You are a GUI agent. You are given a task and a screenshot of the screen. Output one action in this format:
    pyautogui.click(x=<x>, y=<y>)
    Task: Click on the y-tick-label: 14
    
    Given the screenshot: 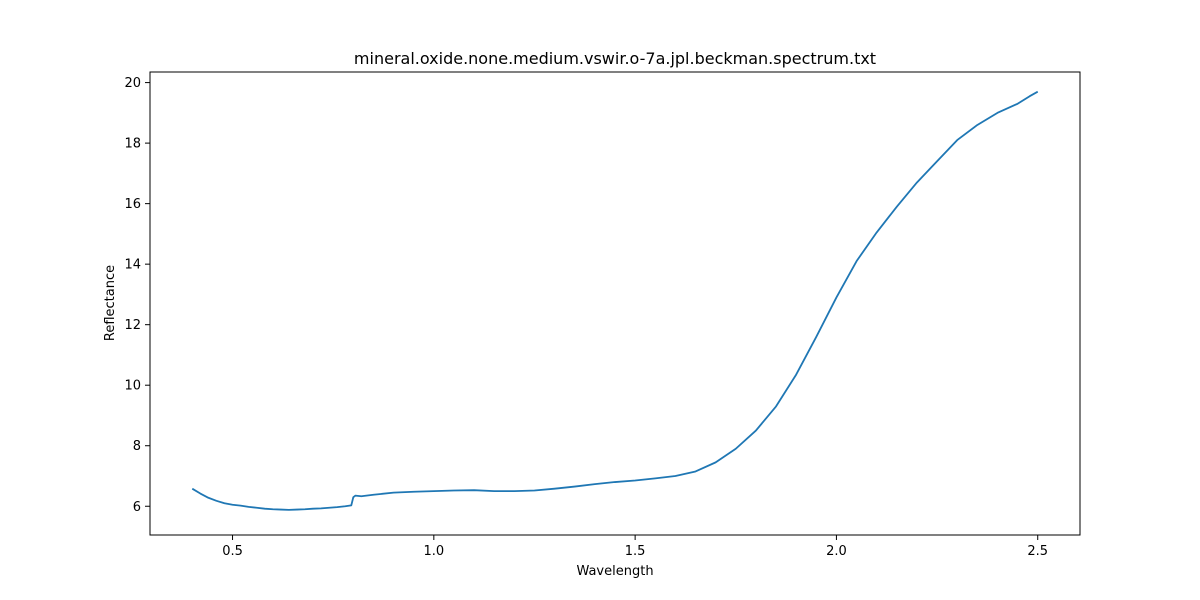 What is the action you would take?
    pyautogui.click(x=132, y=265)
    